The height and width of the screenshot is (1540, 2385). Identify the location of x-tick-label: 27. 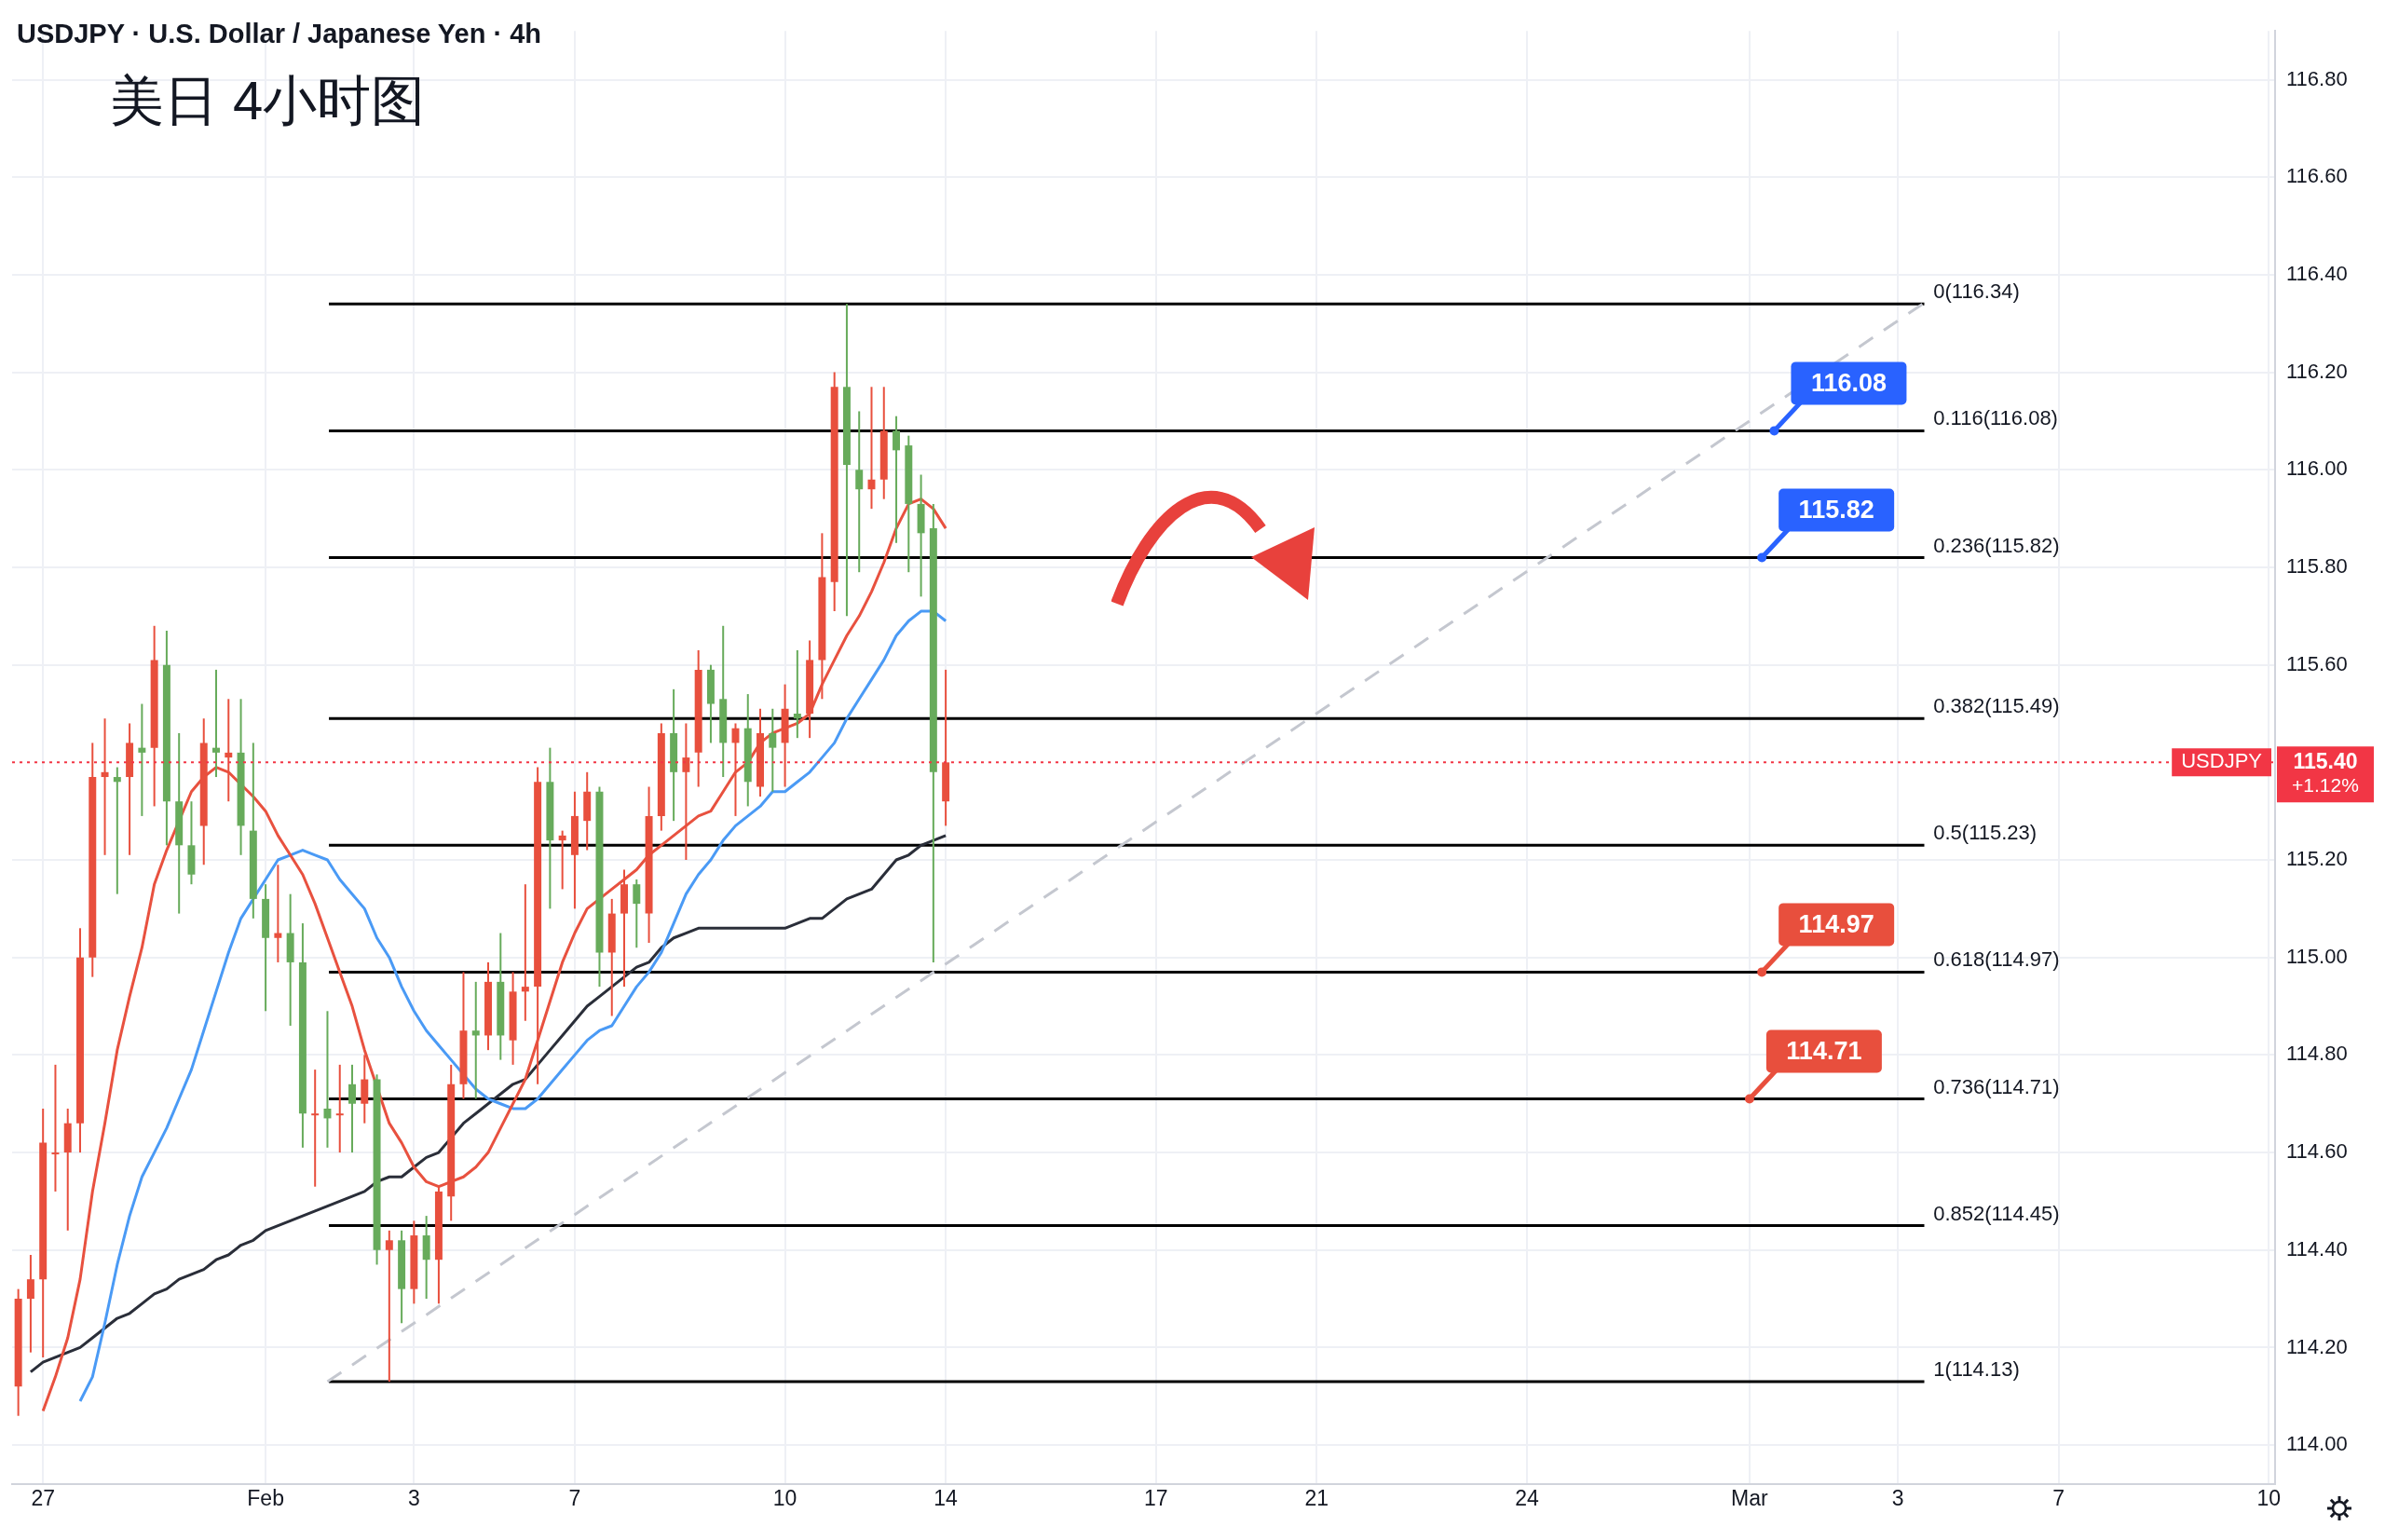
(43, 1498).